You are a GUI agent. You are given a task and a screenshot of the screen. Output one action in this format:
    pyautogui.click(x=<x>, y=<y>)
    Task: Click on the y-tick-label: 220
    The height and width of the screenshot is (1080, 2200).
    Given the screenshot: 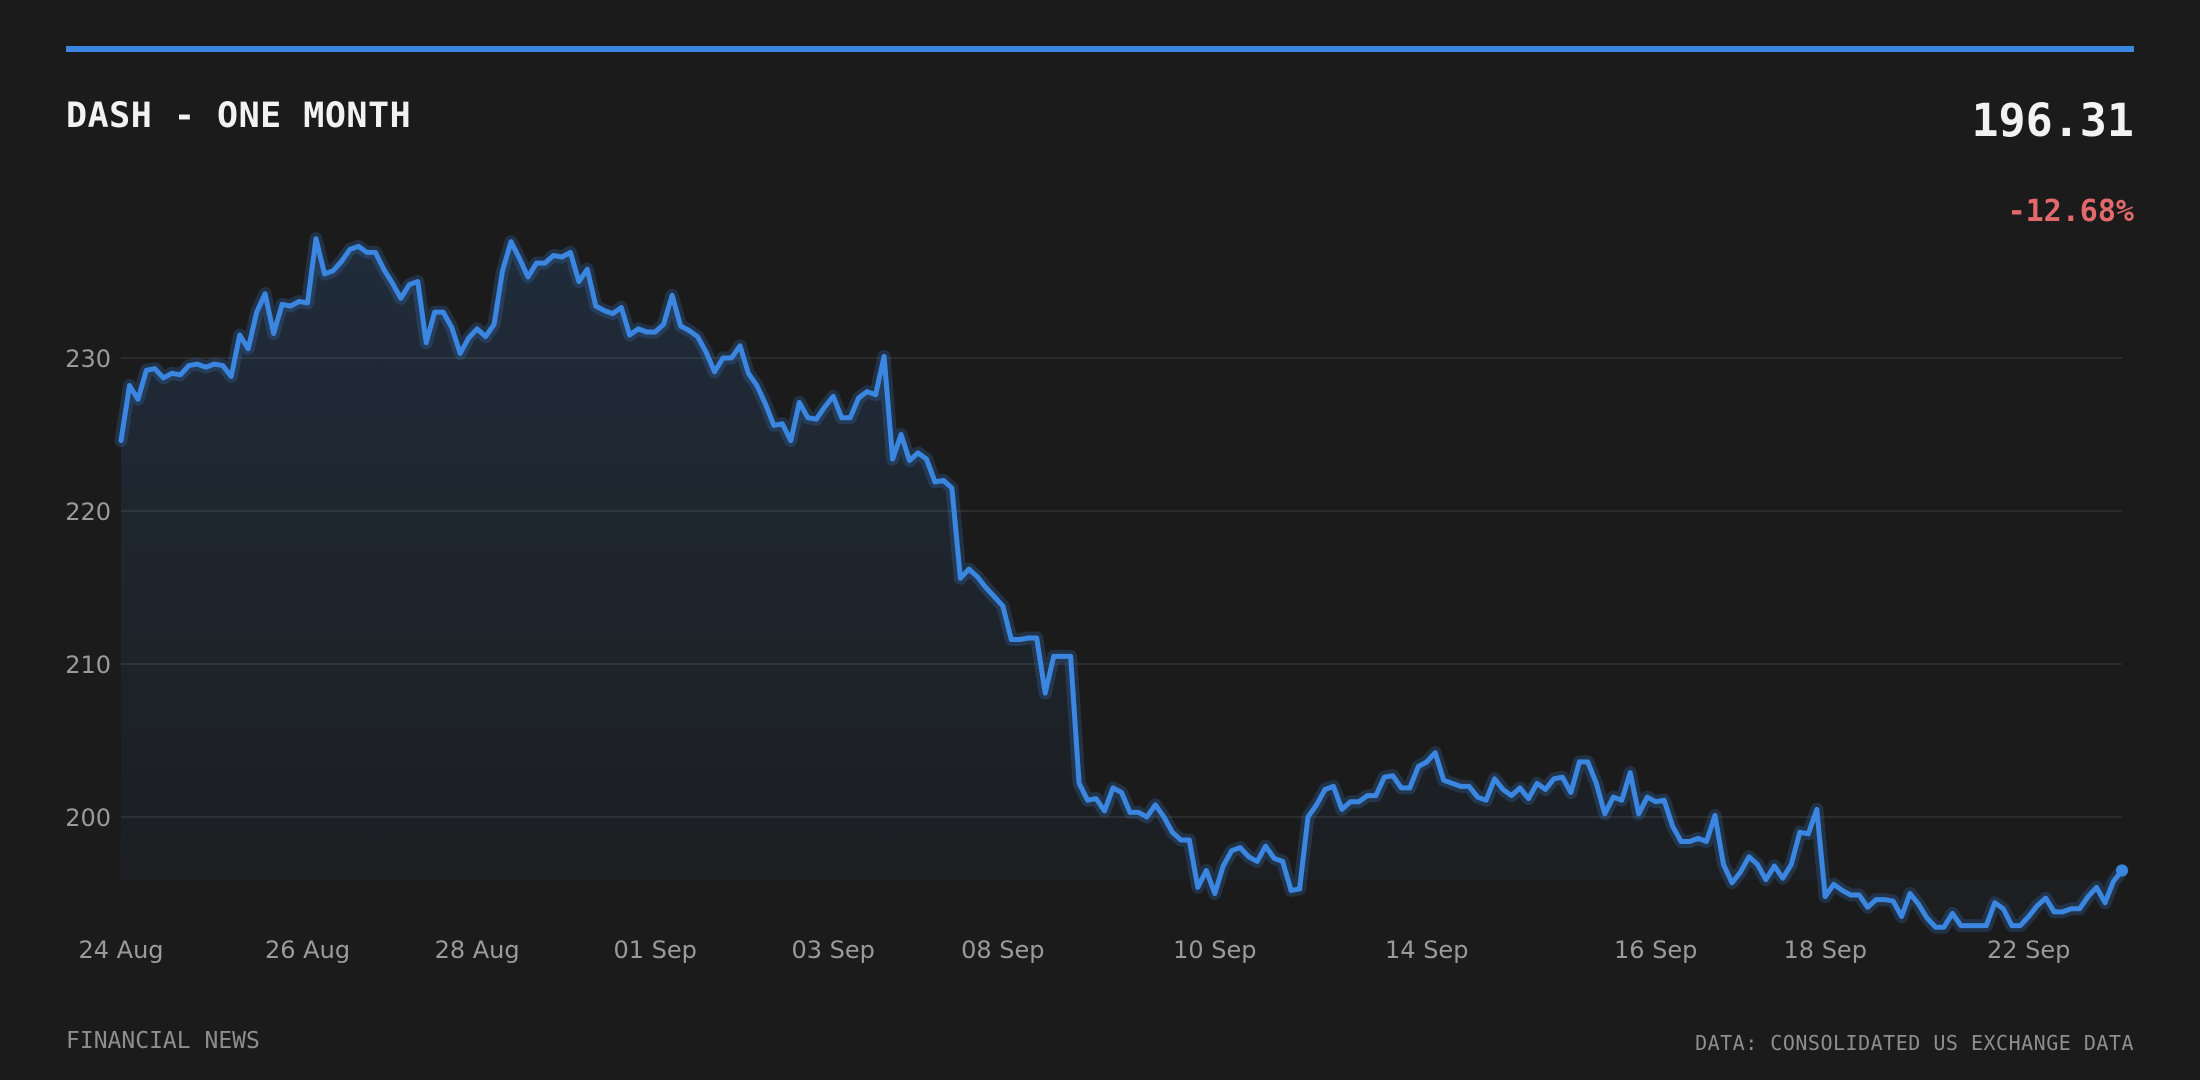 What is the action you would take?
    pyautogui.click(x=88, y=512)
    